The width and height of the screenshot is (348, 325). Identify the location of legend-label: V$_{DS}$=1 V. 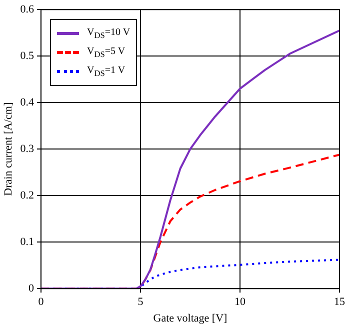
(106, 71).